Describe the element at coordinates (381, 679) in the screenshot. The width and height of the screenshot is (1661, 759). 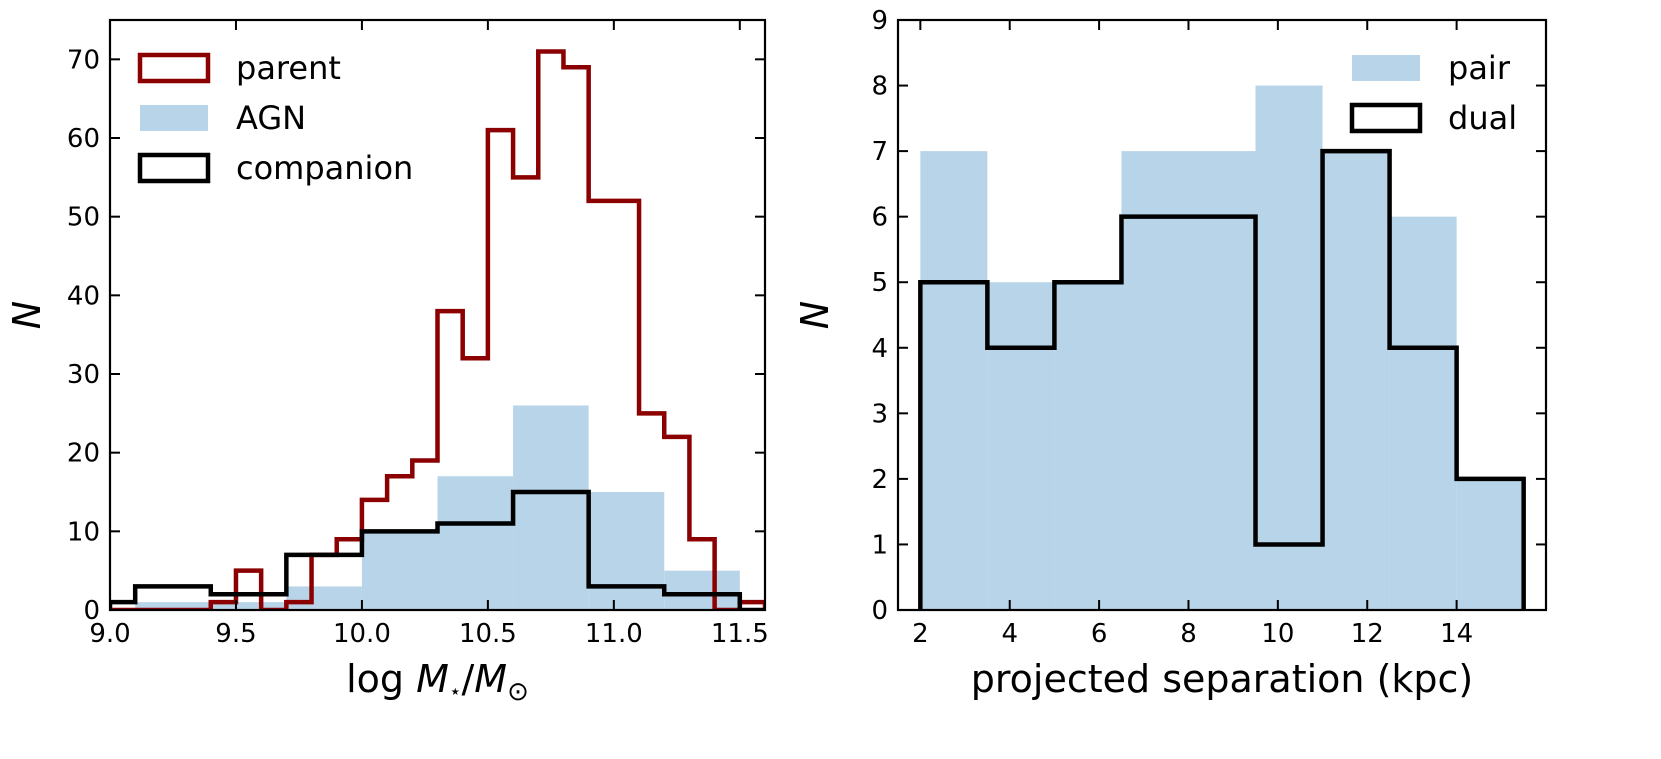
I see `x-axis-label-part: log` at that location.